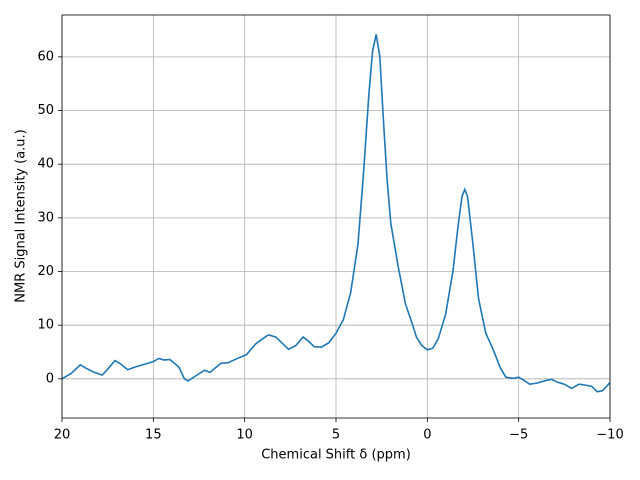  I want to click on x-tick-label: 15, so click(153, 435).